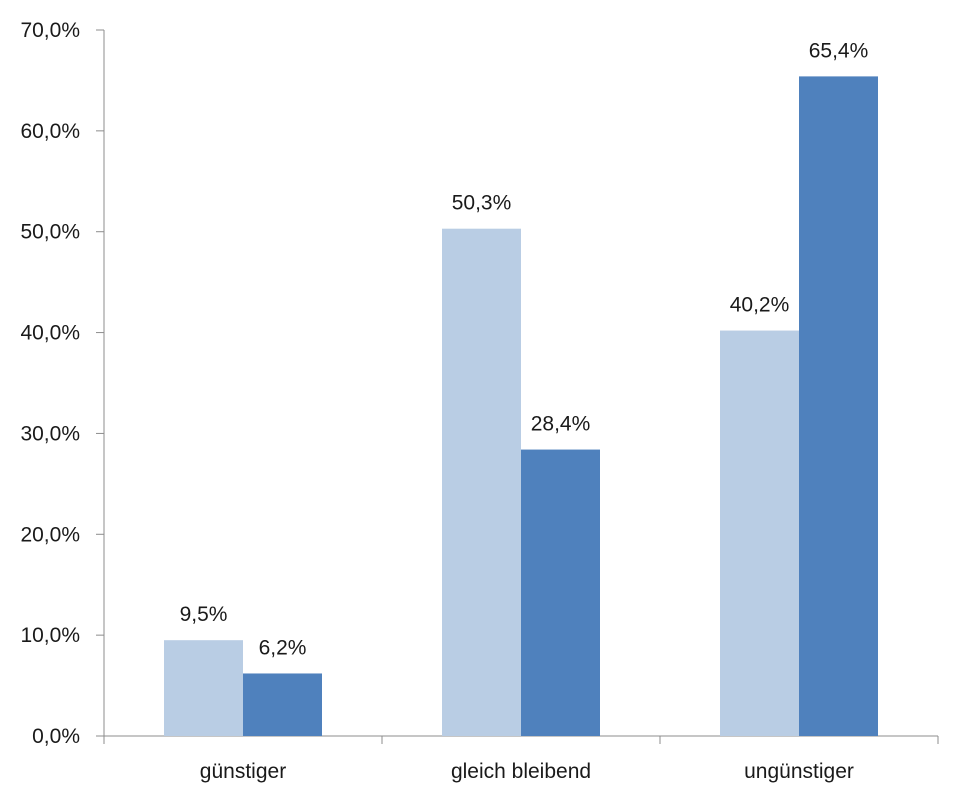  What do you see at coordinates (50, 534) in the screenshot?
I see `y-tick-label: 20,0%` at bounding box center [50, 534].